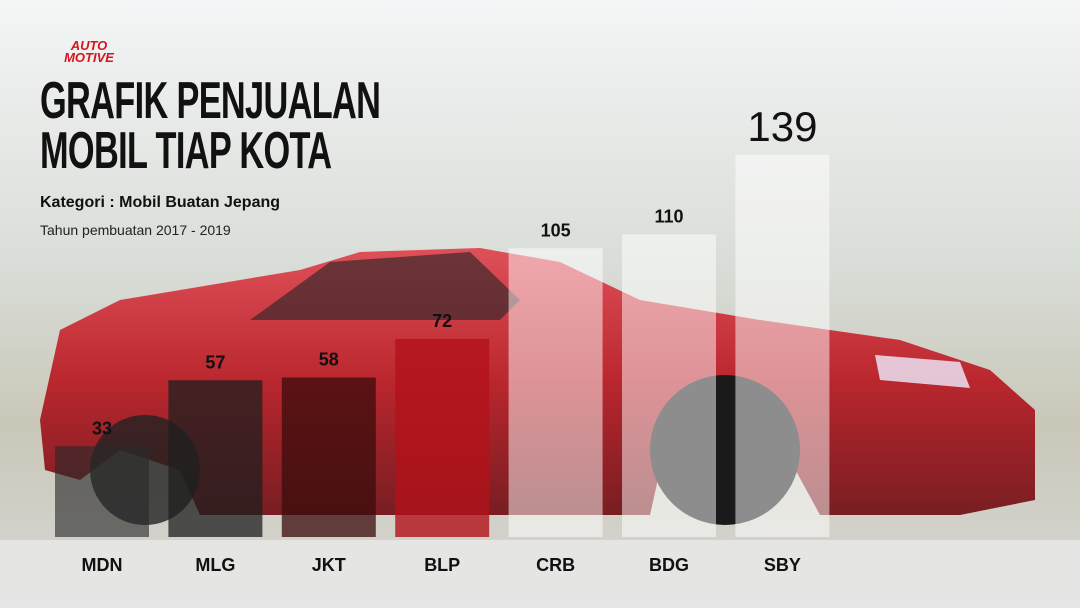 Image resolution: width=1080 pixels, height=608 pixels. What do you see at coordinates (555, 565) in the screenshot?
I see `x-tick-label: CRB` at bounding box center [555, 565].